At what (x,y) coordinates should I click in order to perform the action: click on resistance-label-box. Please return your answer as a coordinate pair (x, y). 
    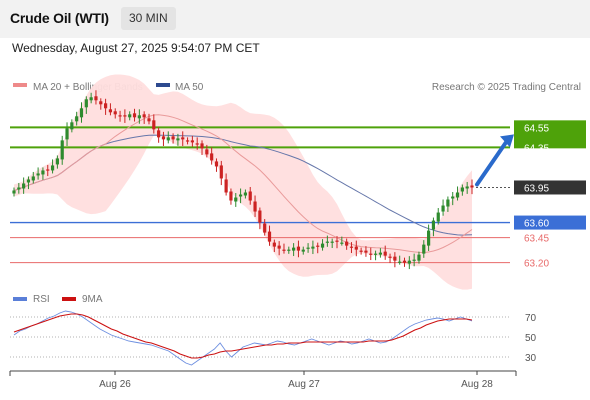
    Looking at the image, I should click on (550, 134).